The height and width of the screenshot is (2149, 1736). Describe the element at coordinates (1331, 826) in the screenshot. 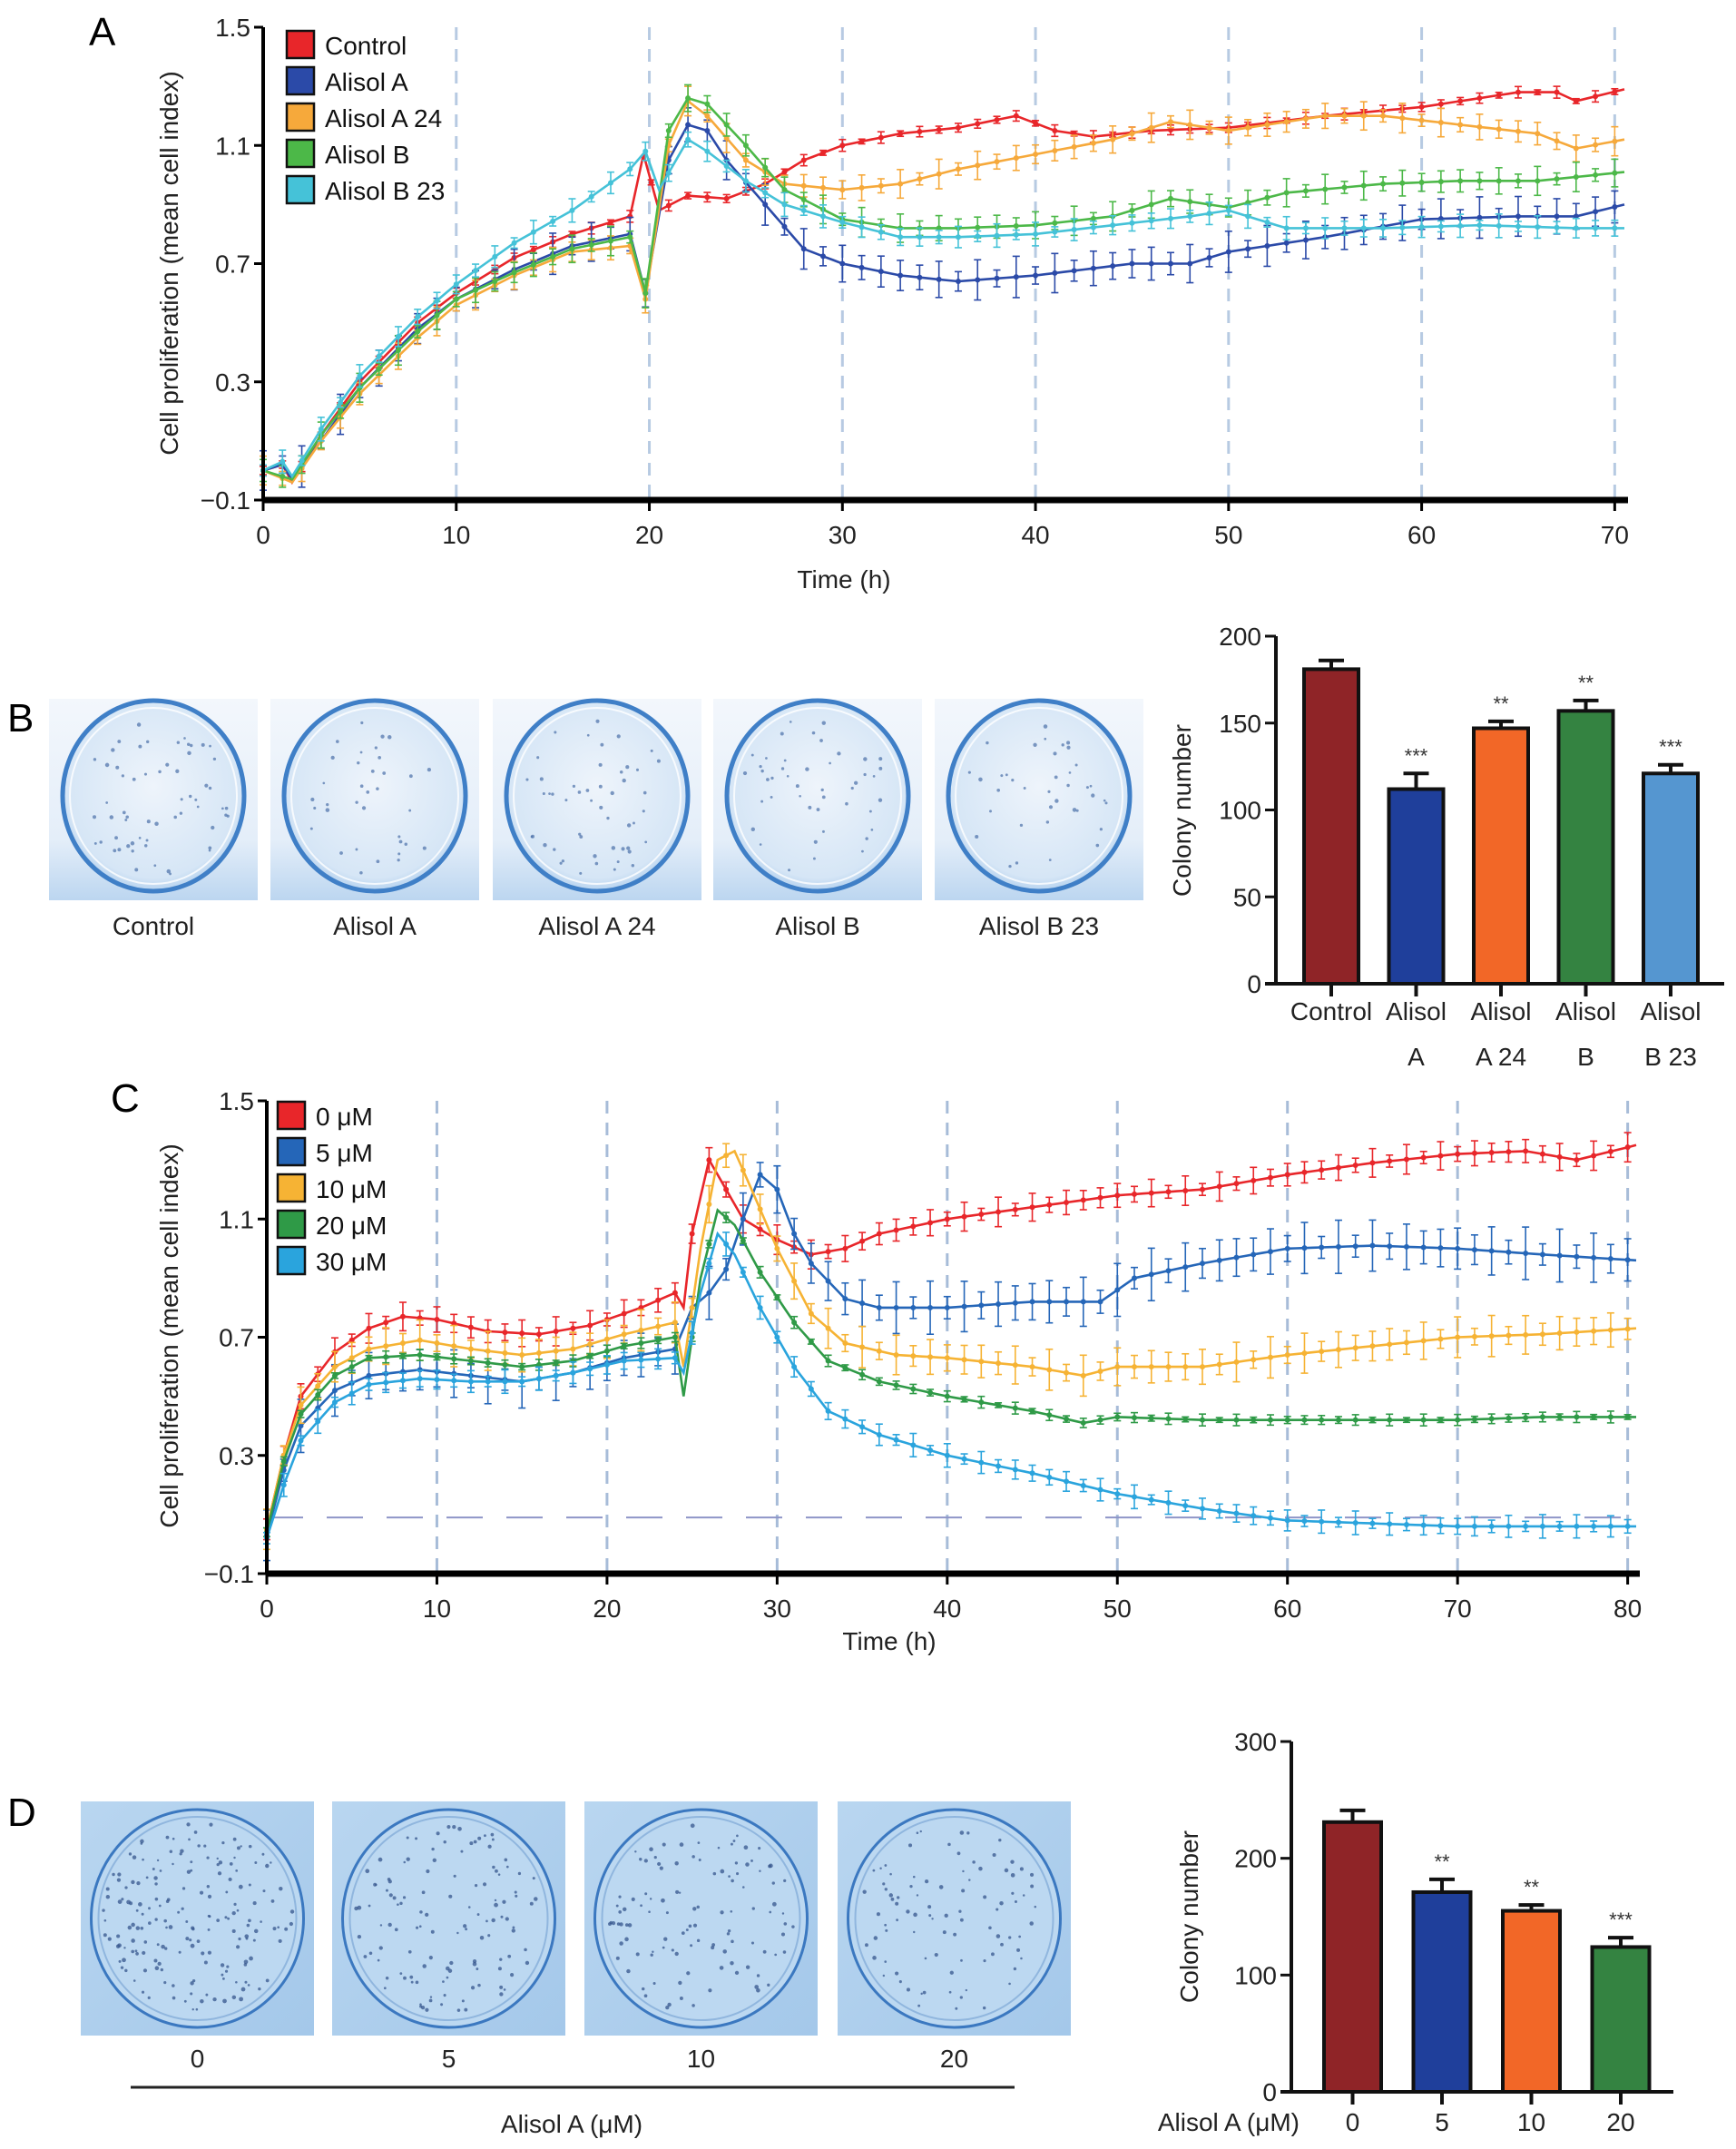

I see `bar-control` at that location.